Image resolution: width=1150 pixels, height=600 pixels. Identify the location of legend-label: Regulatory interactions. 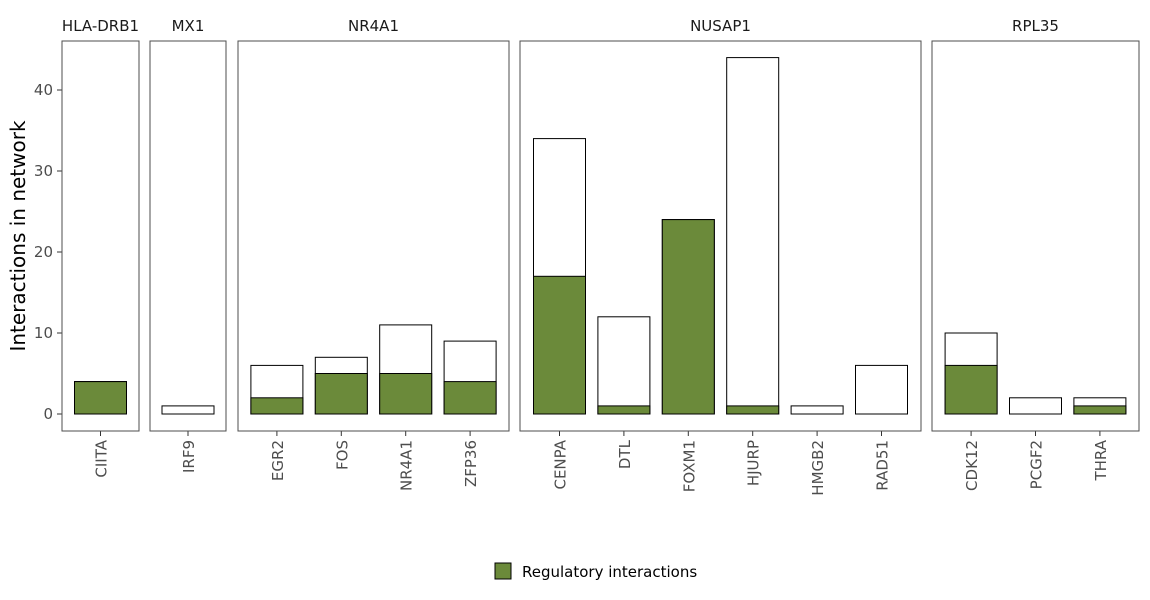
(609, 572).